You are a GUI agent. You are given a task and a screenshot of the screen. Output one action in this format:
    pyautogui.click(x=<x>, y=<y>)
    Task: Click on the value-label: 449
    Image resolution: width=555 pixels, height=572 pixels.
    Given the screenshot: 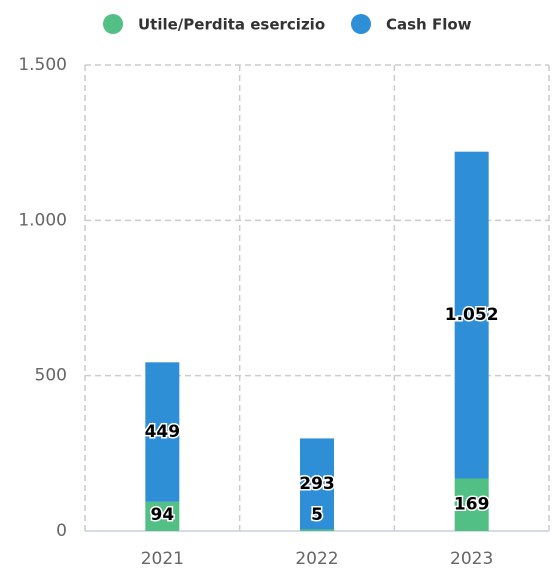 What is the action you would take?
    pyautogui.click(x=163, y=432)
    